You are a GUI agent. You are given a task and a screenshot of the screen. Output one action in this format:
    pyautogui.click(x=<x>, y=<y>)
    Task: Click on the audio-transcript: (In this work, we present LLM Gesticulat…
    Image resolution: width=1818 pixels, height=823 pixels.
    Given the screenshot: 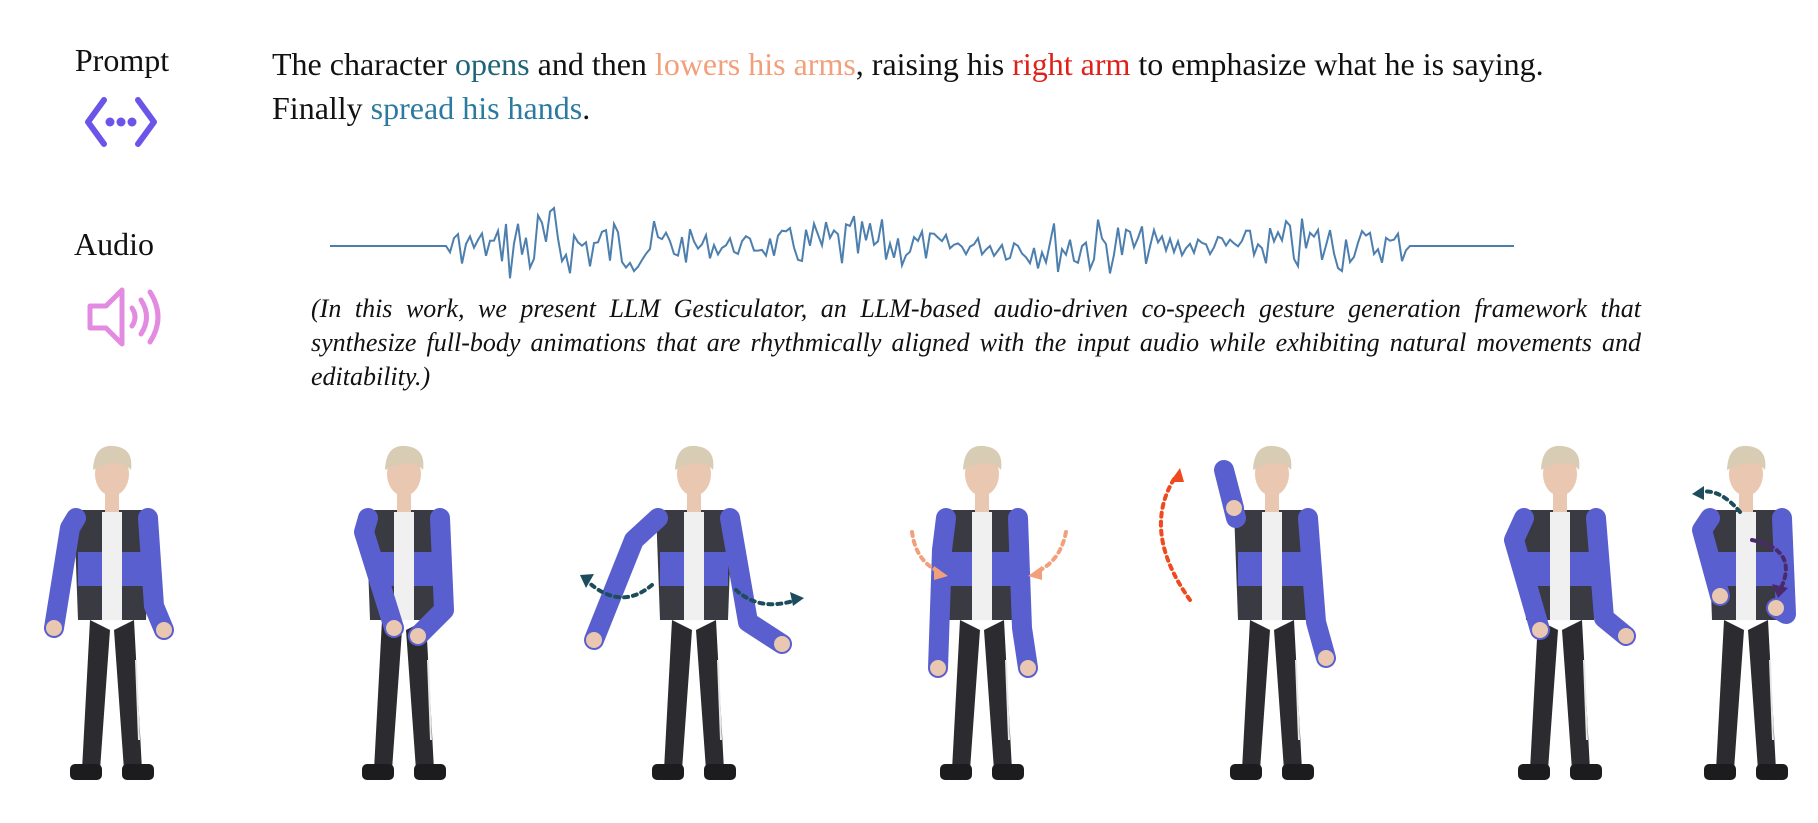 What is the action you would take?
    pyautogui.click(x=976, y=342)
    